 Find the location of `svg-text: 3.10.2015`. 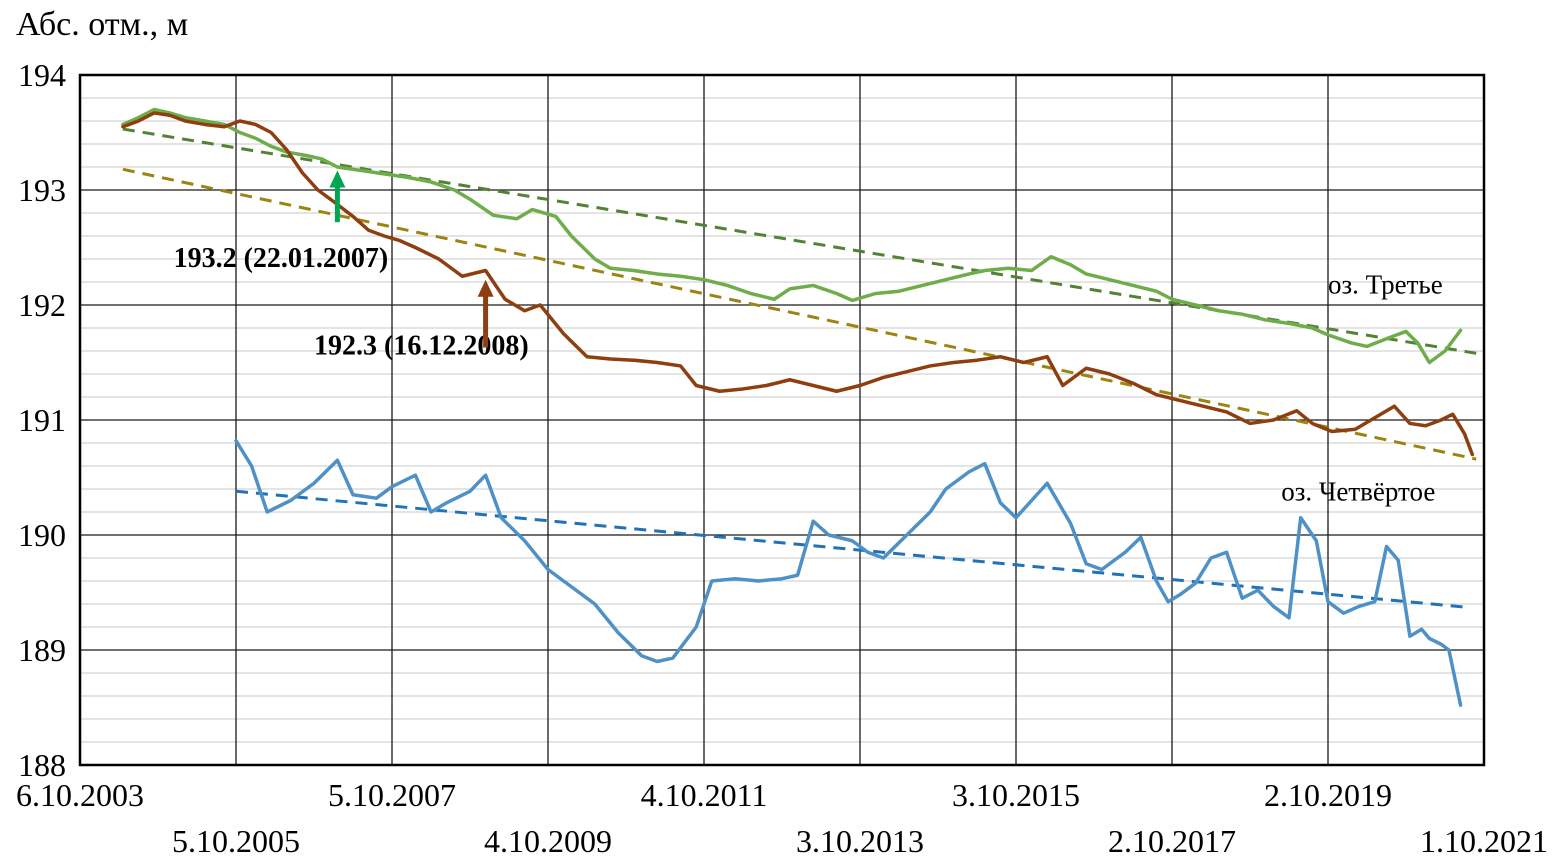

svg-text: 3.10.2015 is located at coordinates (1016, 795).